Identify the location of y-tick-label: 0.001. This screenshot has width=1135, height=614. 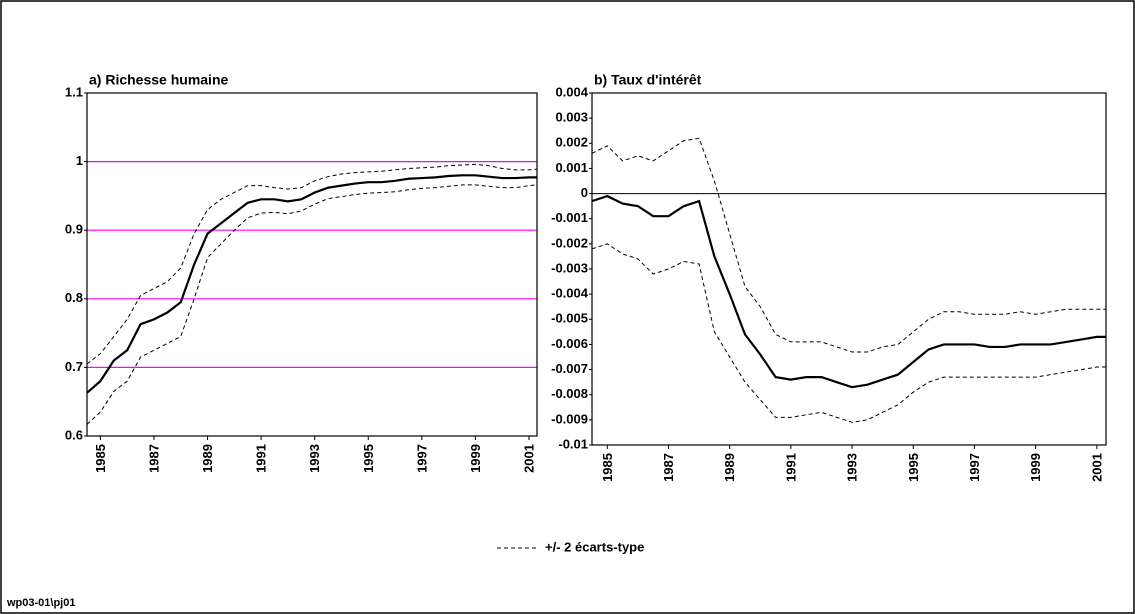
(571, 167).